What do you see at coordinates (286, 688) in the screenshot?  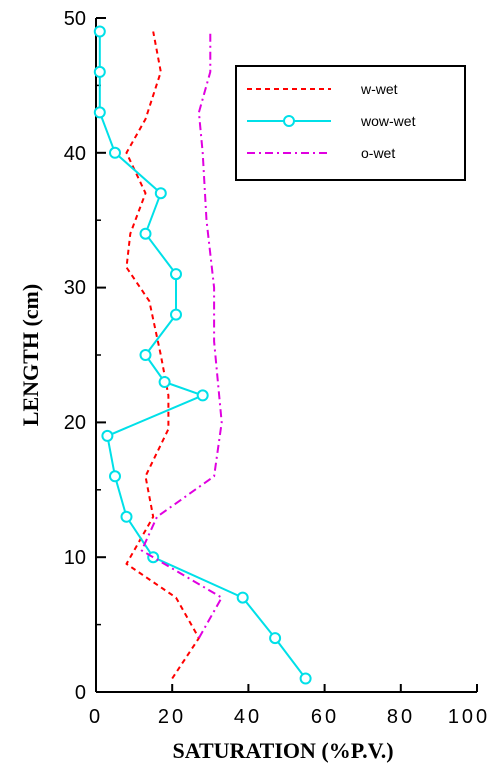 I see `x-major-ticks` at bounding box center [286, 688].